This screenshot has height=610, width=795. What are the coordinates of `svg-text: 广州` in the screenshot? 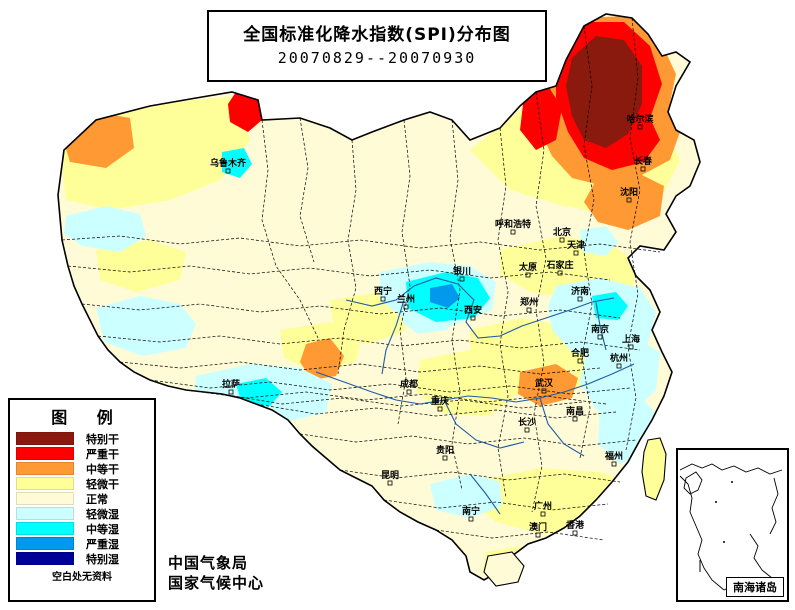 It's located at (543, 506).